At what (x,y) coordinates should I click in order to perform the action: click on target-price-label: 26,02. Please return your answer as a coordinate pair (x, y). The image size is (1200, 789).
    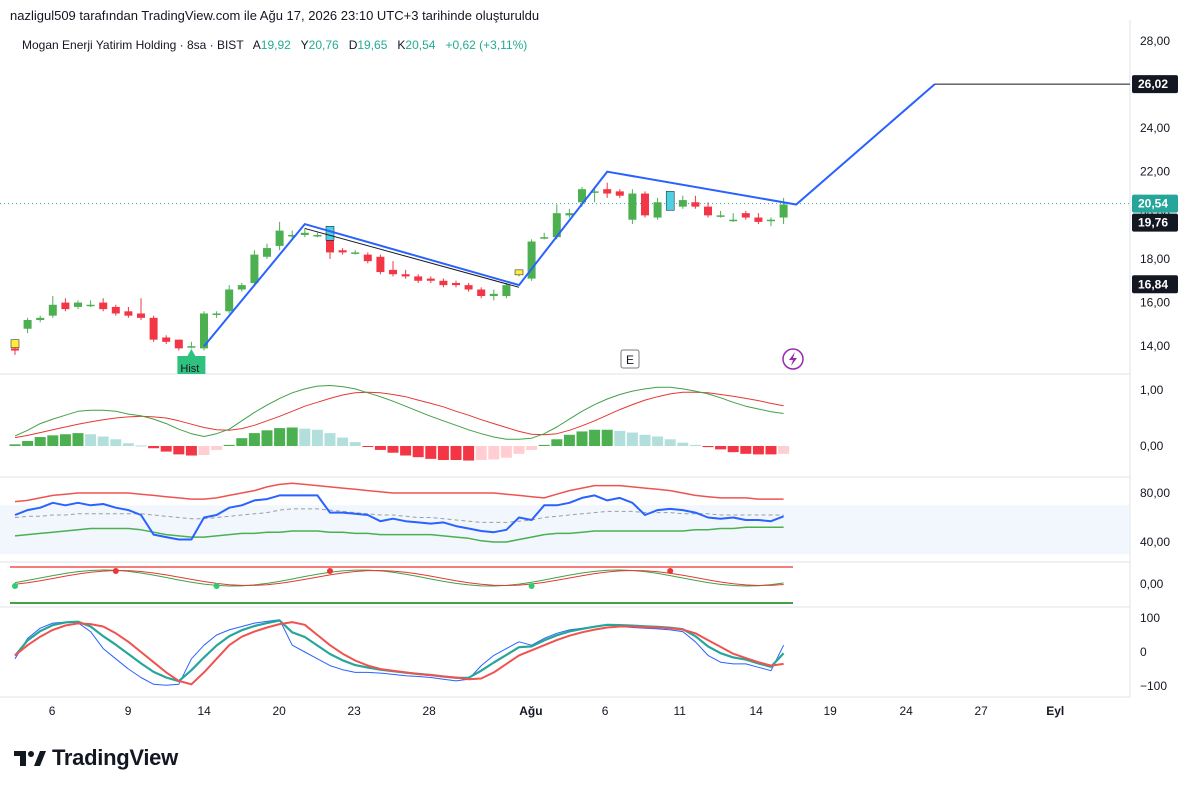
    Looking at the image, I should click on (1153, 84).